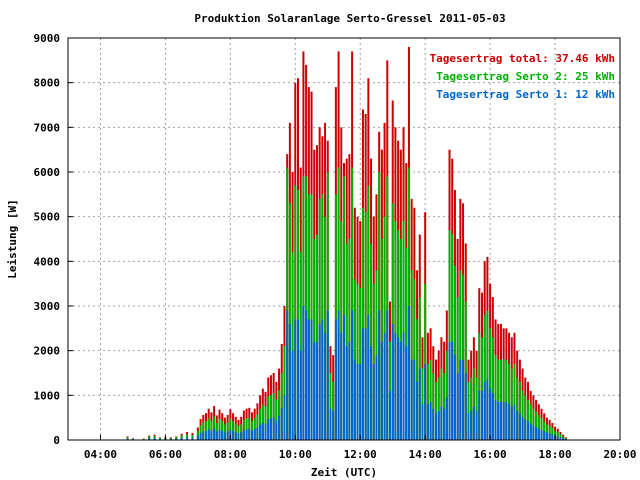 Image resolution: width=640 pixels, height=480 pixels. I want to click on y-tick-label: 2000, so click(47, 351).